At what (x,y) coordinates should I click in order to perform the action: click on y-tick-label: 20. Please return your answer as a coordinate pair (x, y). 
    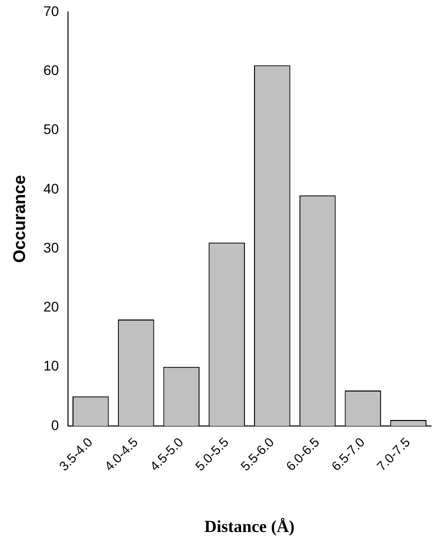
    Looking at the image, I should click on (51, 306).